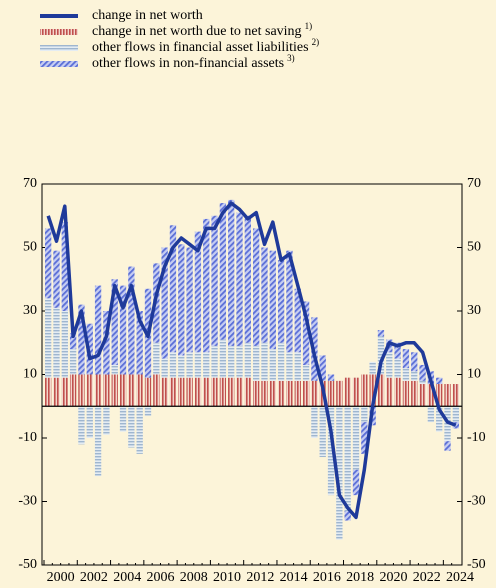 This screenshot has width=496, height=588. Describe the element at coordinates (27, 437) in the screenshot. I see `y-tick-label: -10` at that location.